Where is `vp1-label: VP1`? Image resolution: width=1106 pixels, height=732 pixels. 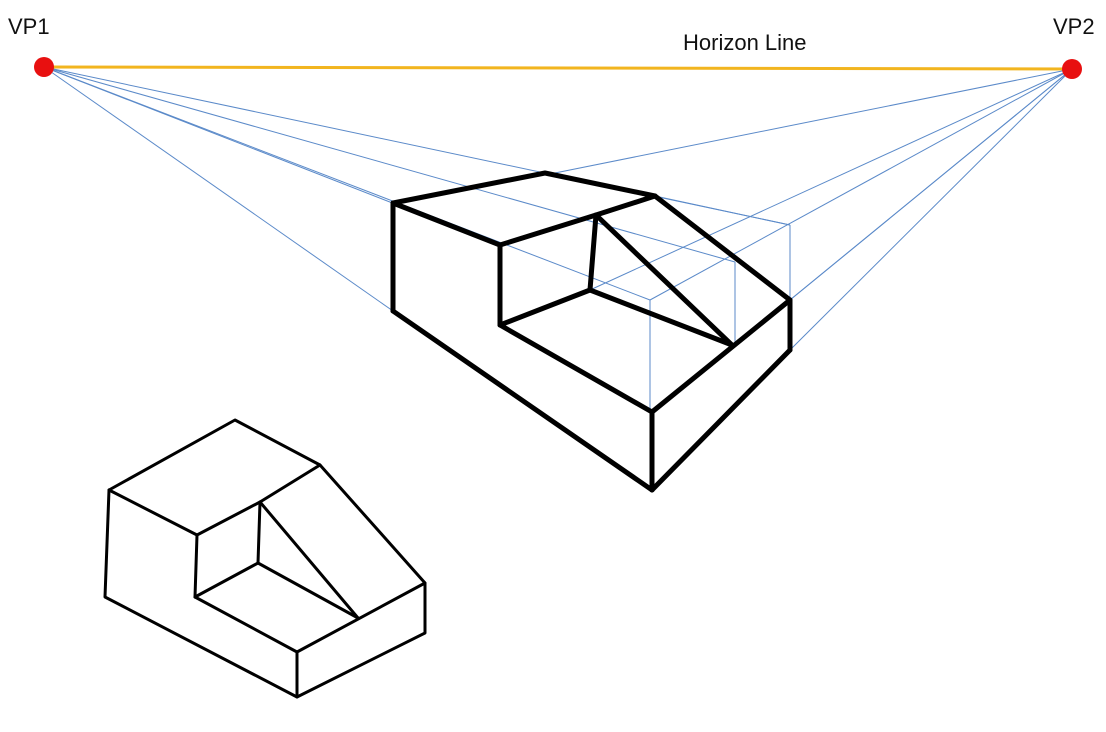 vp1-label: VP1 is located at coordinates (29, 26).